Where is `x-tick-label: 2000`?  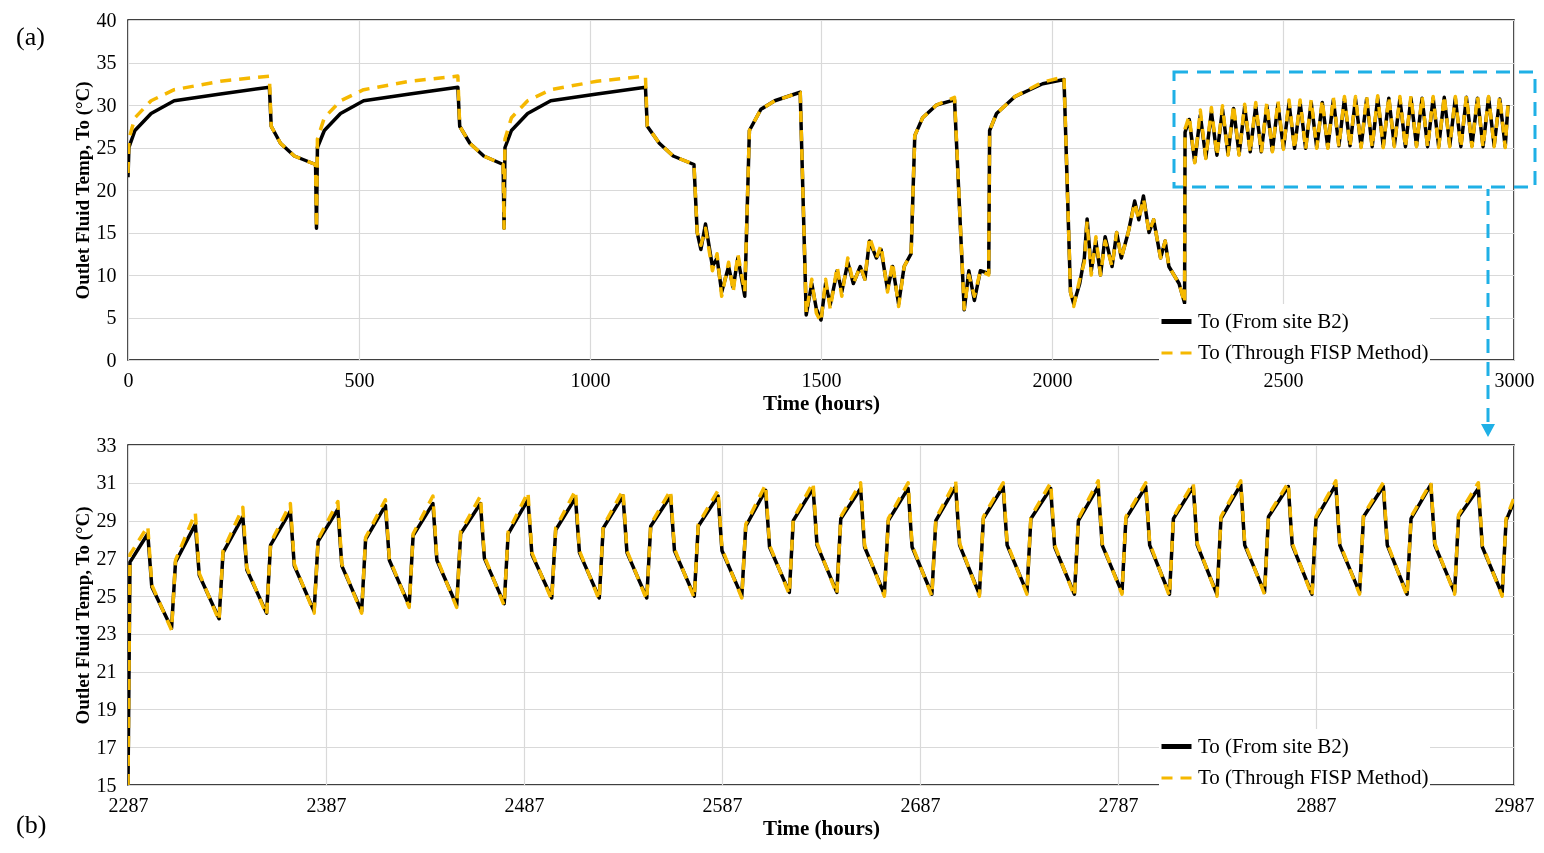
x-tick-label: 2000 is located at coordinates (1052, 379).